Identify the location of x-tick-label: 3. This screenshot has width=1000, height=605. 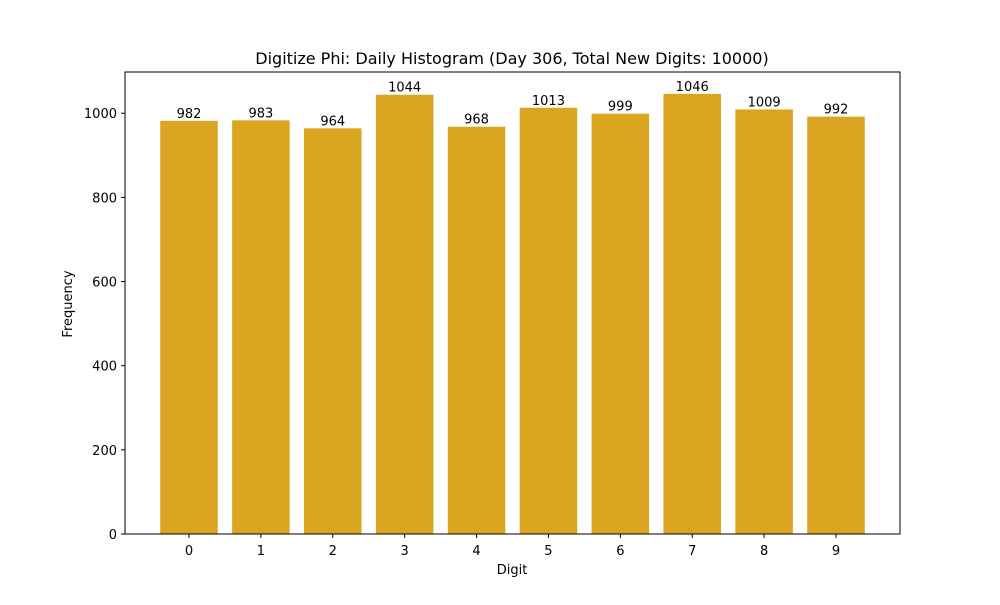
(405, 551).